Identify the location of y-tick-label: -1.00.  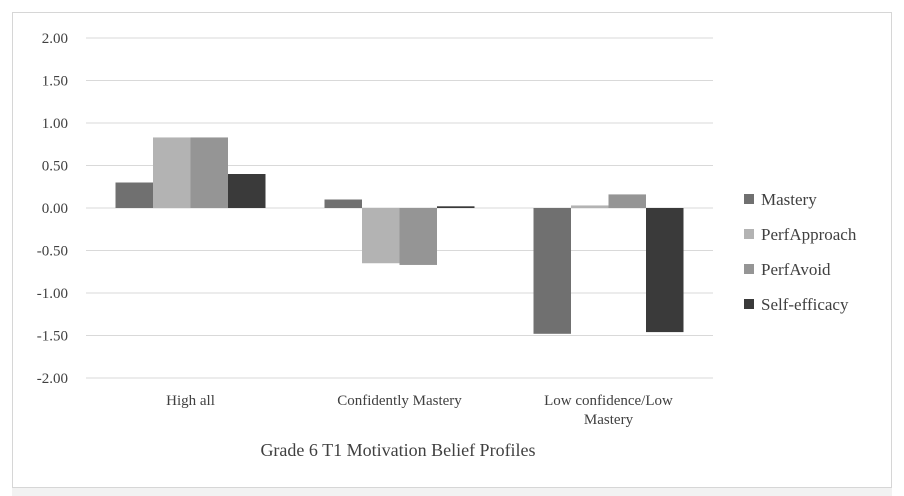
(52, 294).